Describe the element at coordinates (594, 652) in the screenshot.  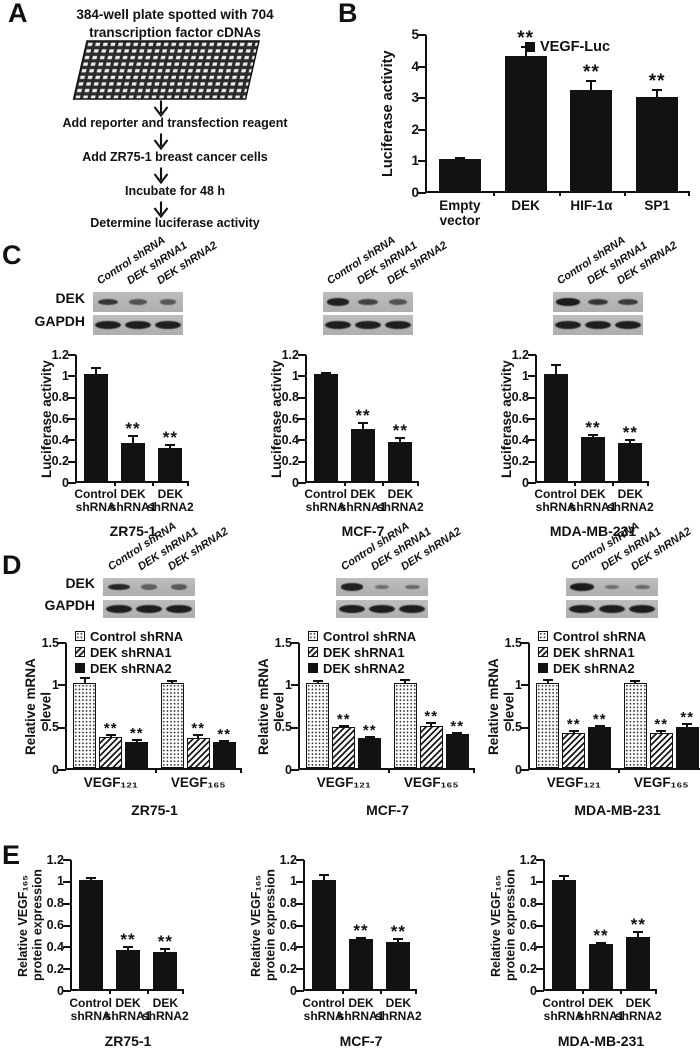
I see `legend-label: DEK shRNA1` at that location.